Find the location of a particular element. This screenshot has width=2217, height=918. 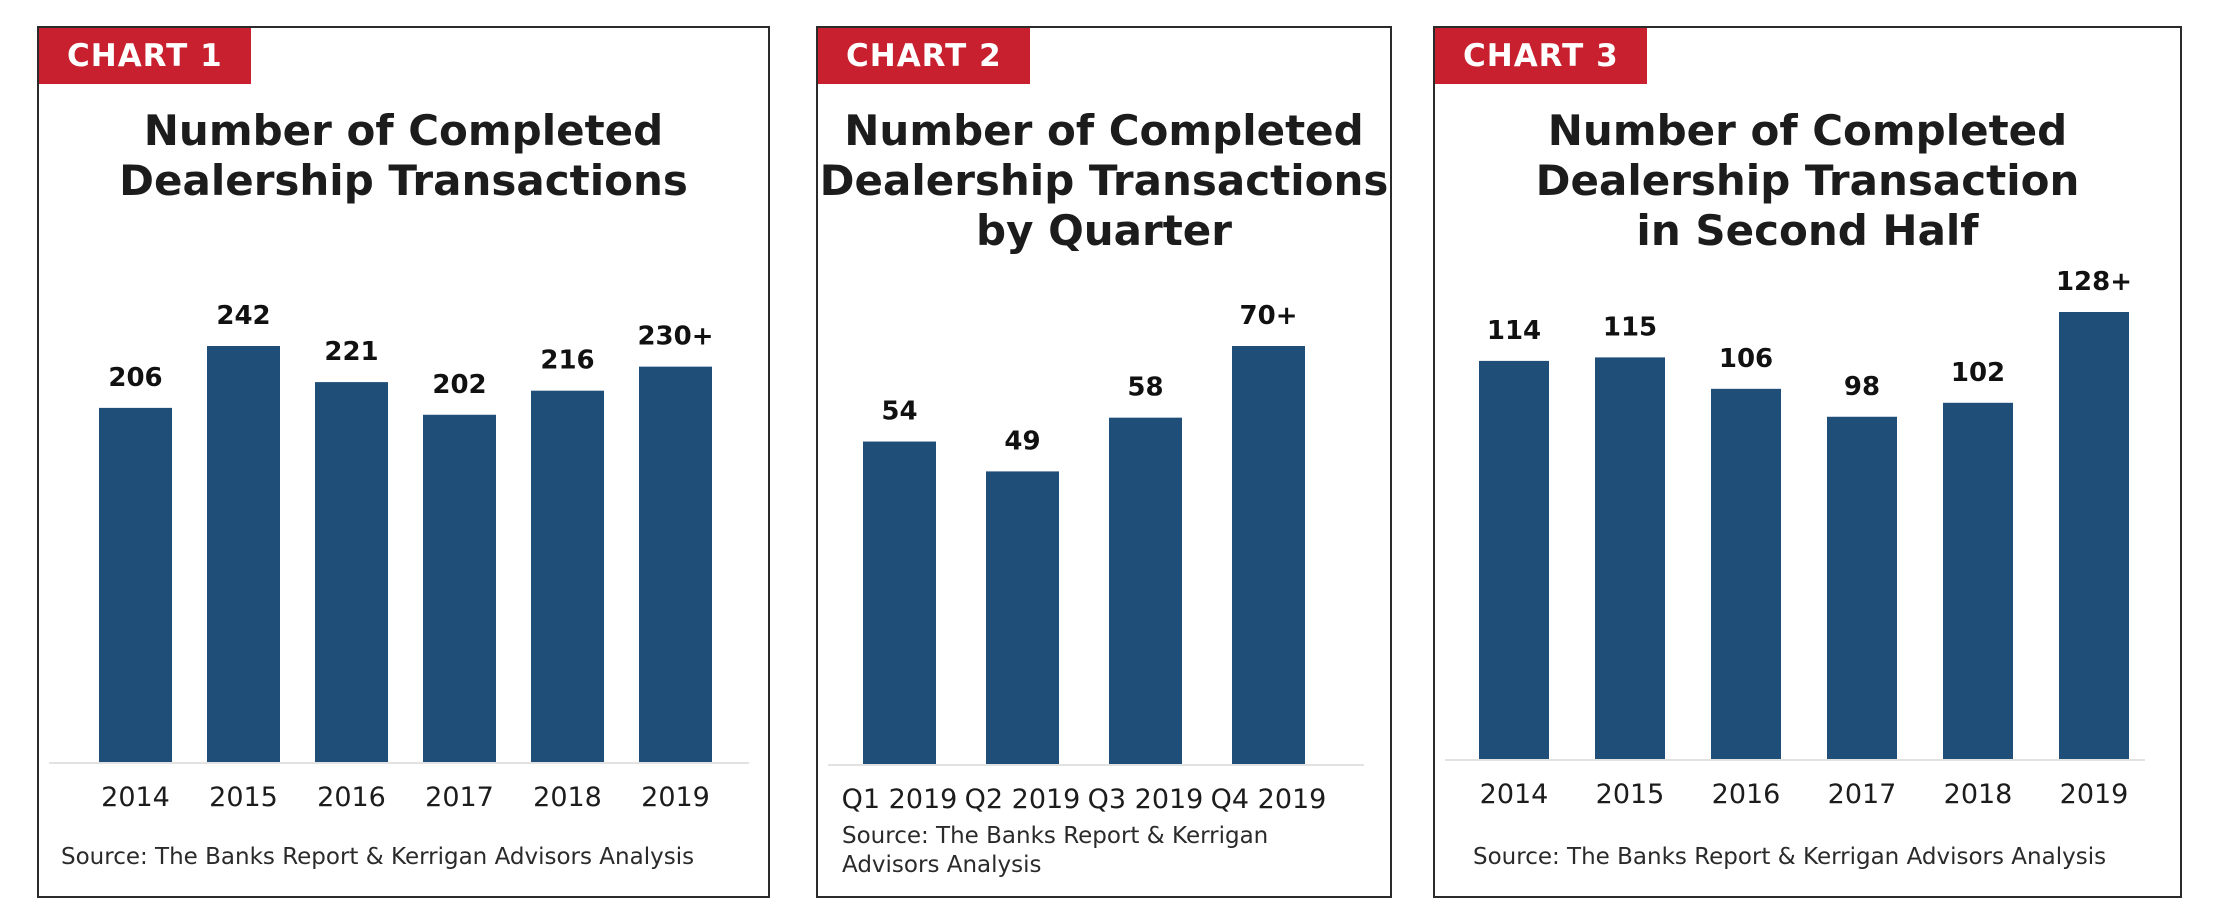

chart-2-title-line-2: Dealership Transactions is located at coordinates (1104, 180).